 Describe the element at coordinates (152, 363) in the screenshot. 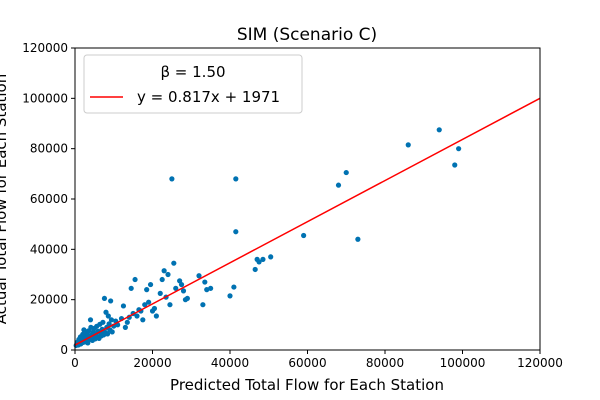

I see `x-tick-label: 20000` at that location.